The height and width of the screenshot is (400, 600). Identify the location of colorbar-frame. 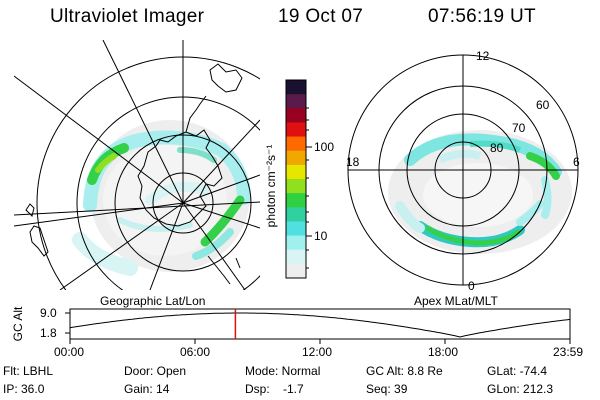
(296, 179).